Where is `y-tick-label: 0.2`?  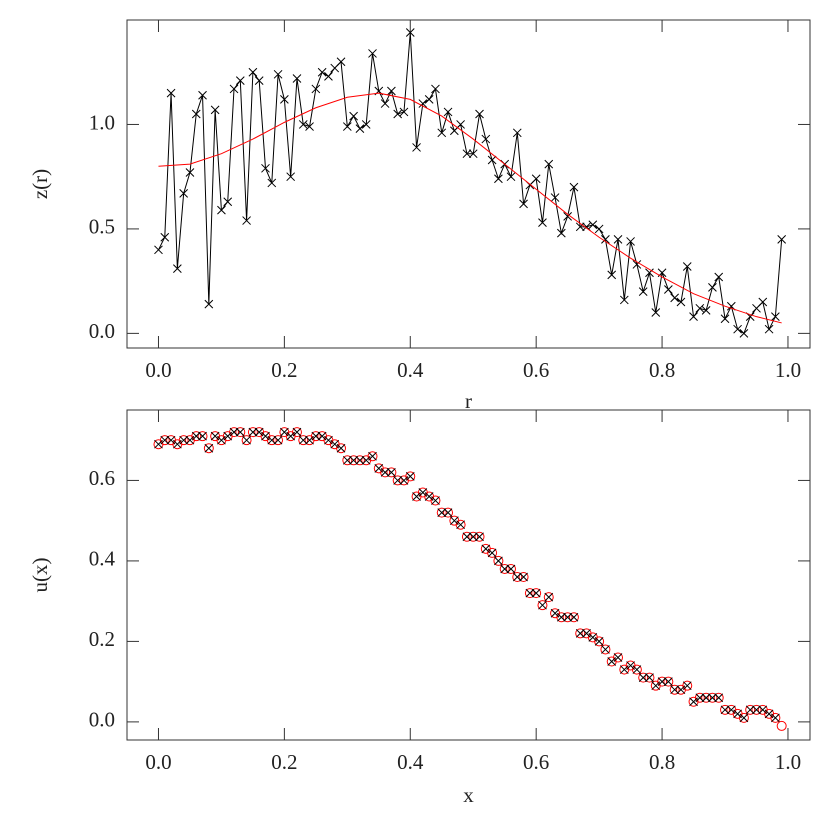
y-tick-label: 0.2 is located at coordinates (102, 639).